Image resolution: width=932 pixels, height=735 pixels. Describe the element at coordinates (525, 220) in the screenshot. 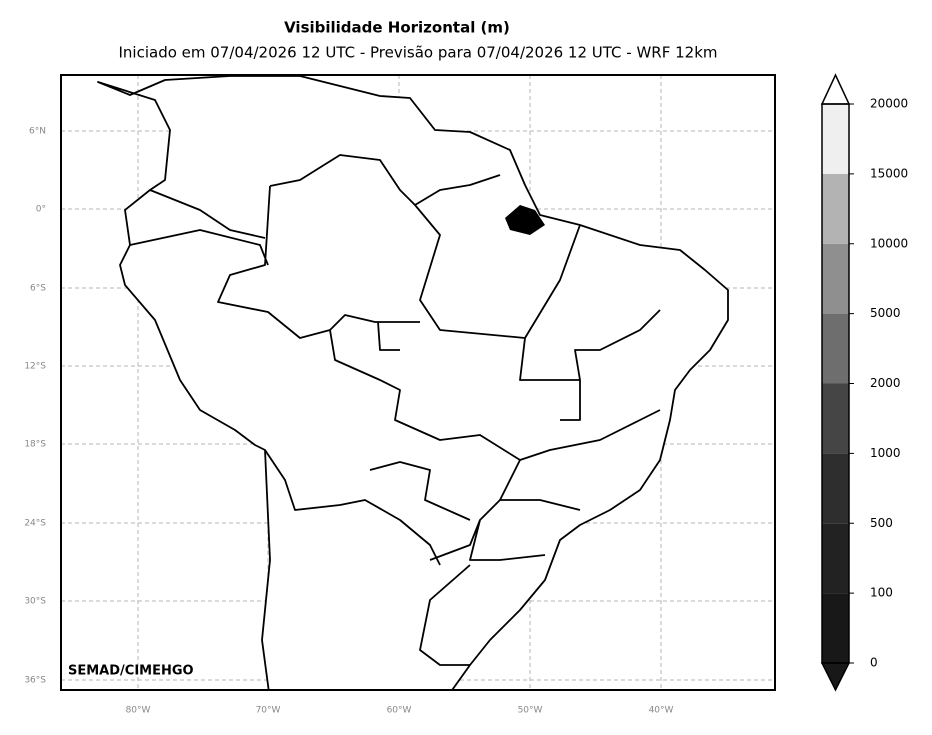

I see `marajo-island` at that location.